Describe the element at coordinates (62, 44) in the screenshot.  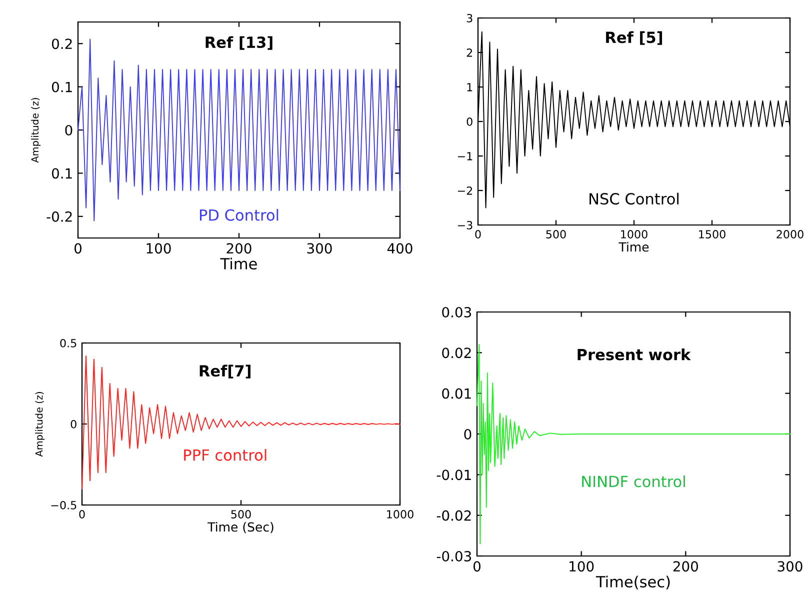
I see `y-tick-label: 0.2` at that location.